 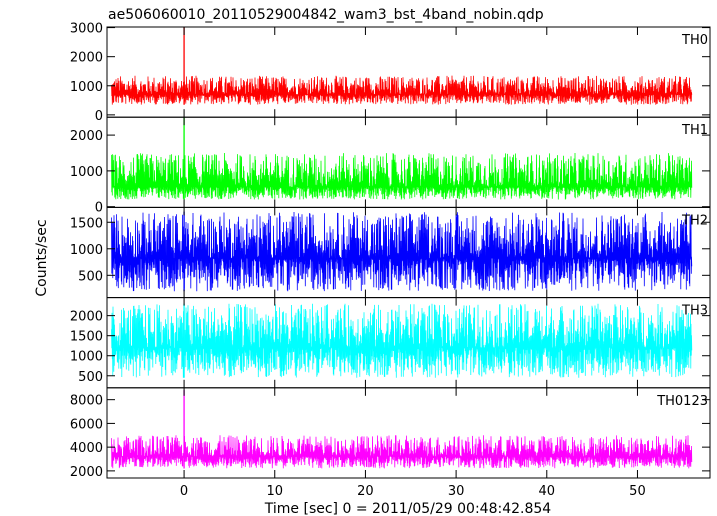 I want to click on panel-label-th2: TH2, so click(x=694, y=220).